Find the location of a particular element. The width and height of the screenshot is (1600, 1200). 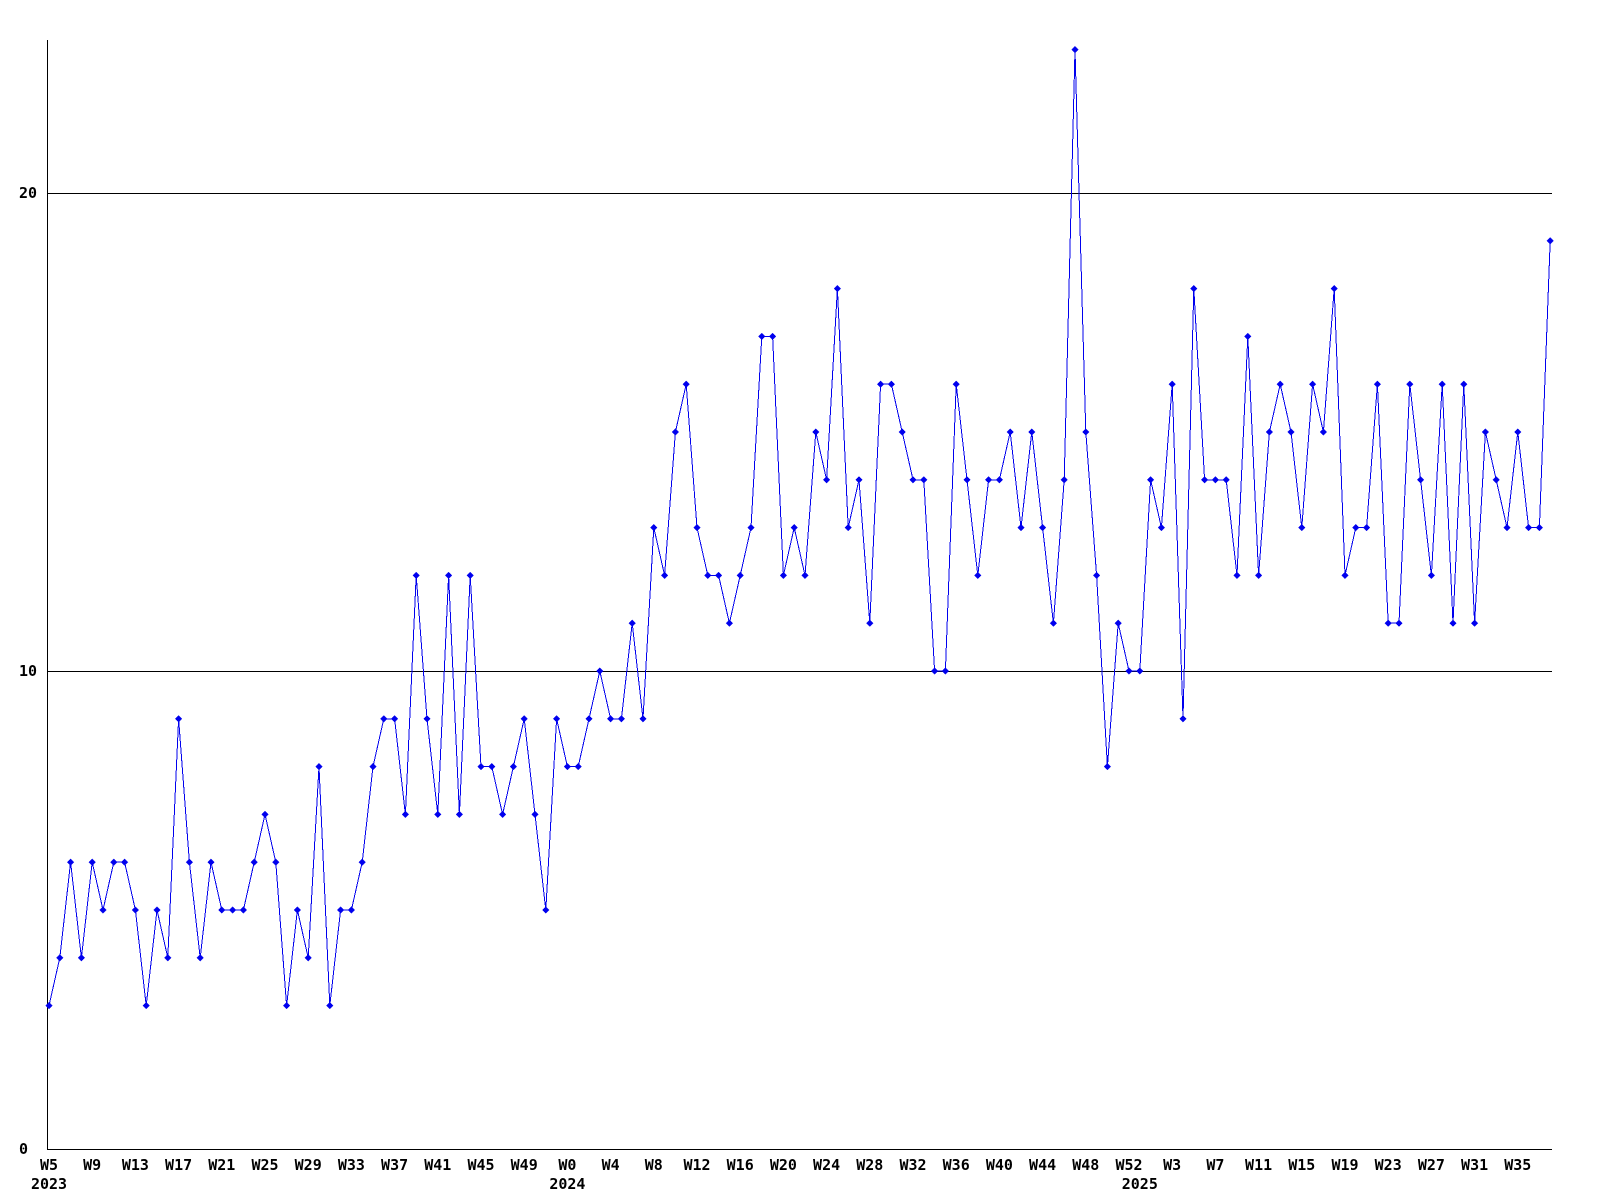

year-label: 2024 is located at coordinates (567, 1184).